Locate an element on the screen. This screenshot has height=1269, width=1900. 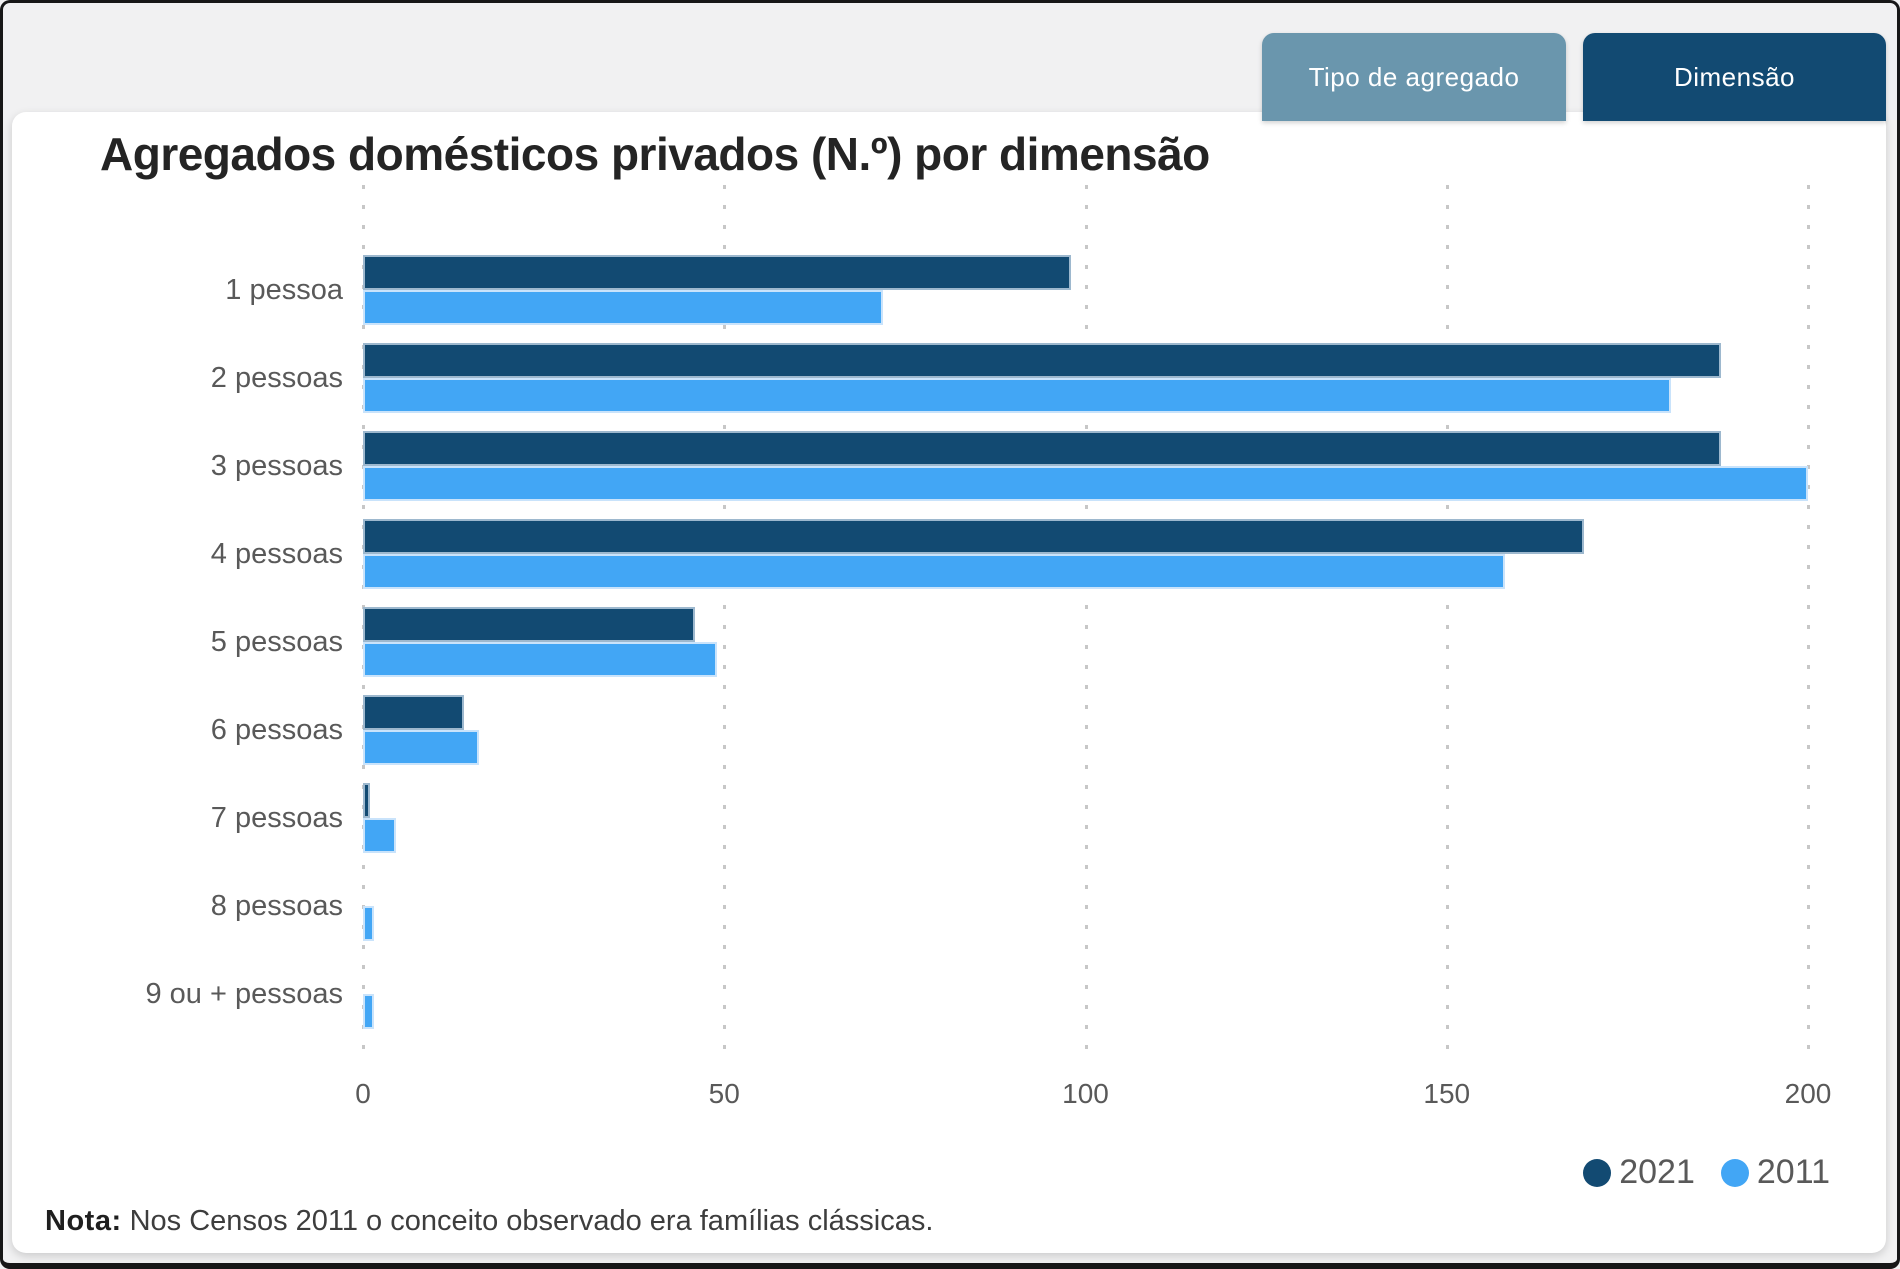
bar-2011-4-pessoas is located at coordinates (934, 571).